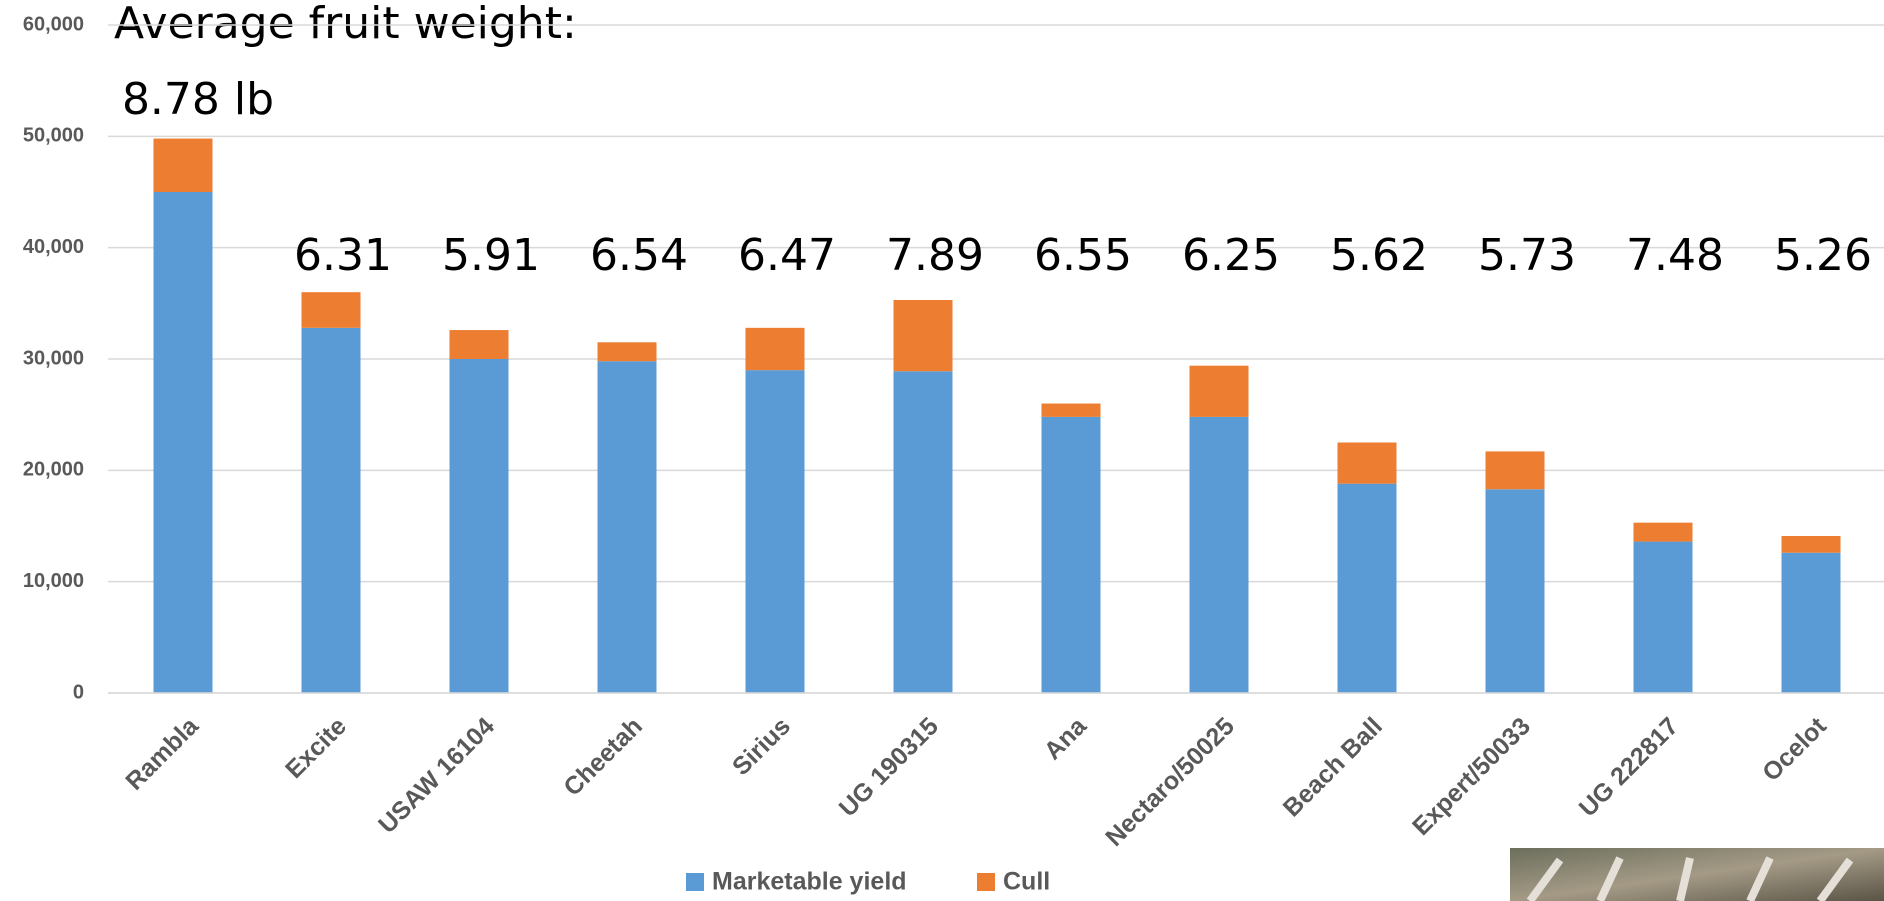 This screenshot has width=1884, height=901. What do you see at coordinates (1379, 255) in the screenshot?
I see `annotation-label: 5.62` at bounding box center [1379, 255].